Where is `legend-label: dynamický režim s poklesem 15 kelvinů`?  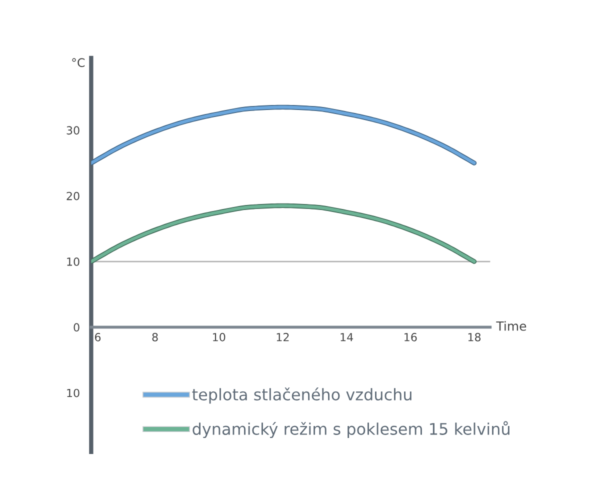 legend-label: dynamický režim s poklesem 15 kelvinů is located at coordinates (351, 429).